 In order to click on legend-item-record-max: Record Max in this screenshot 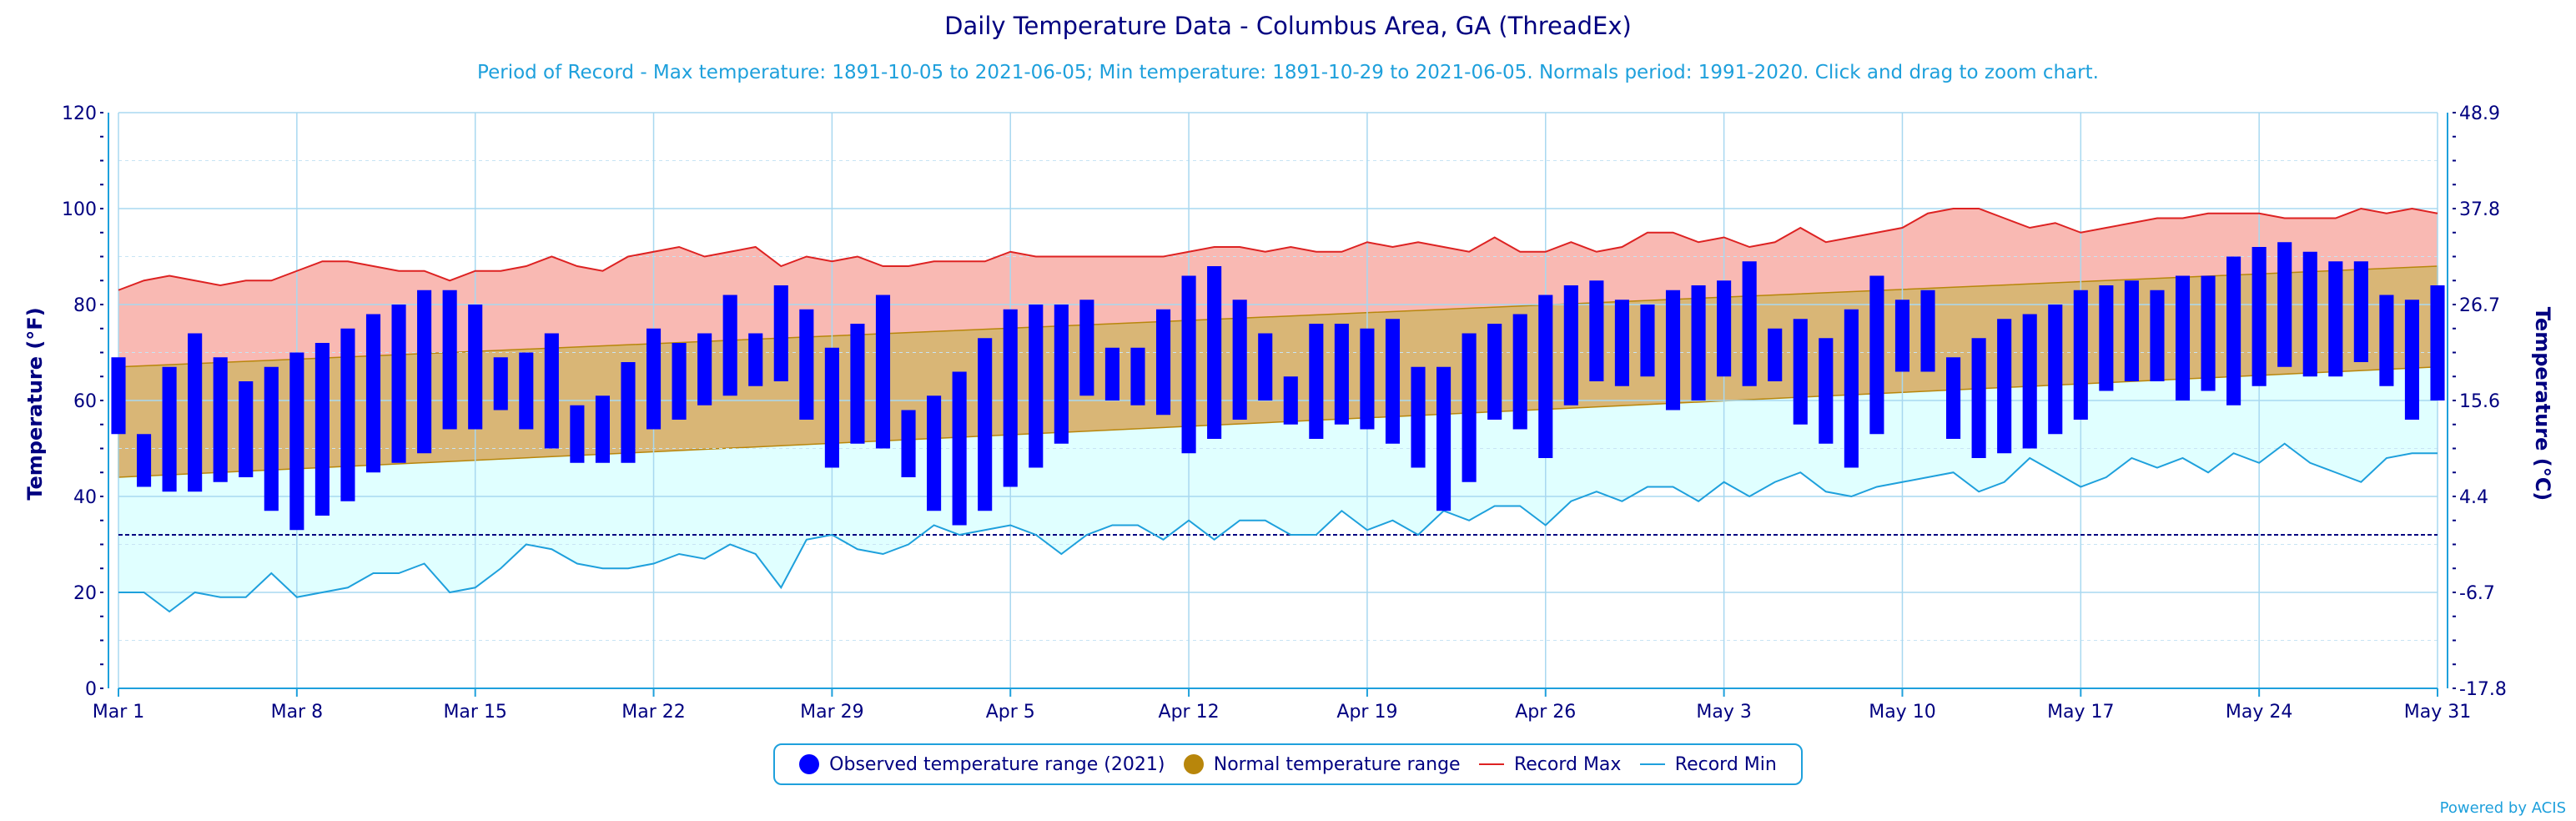, I will do `click(1549, 764)`.